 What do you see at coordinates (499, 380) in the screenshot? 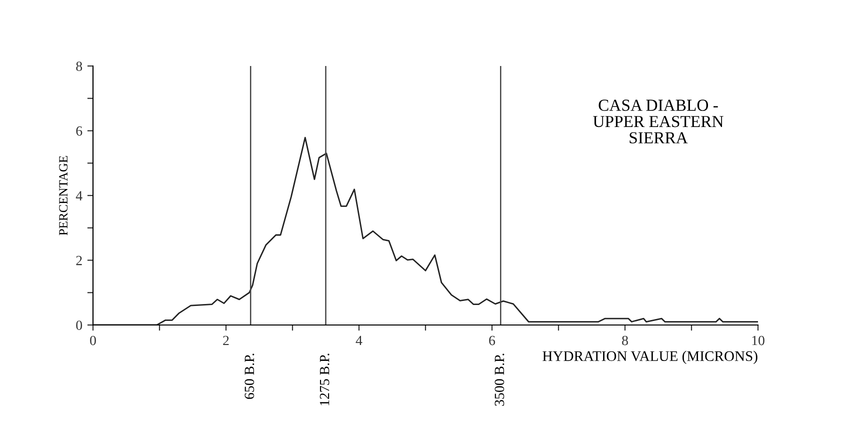
I see `ref-line-label: 3500 B.P.` at bounding box center [499, 380].